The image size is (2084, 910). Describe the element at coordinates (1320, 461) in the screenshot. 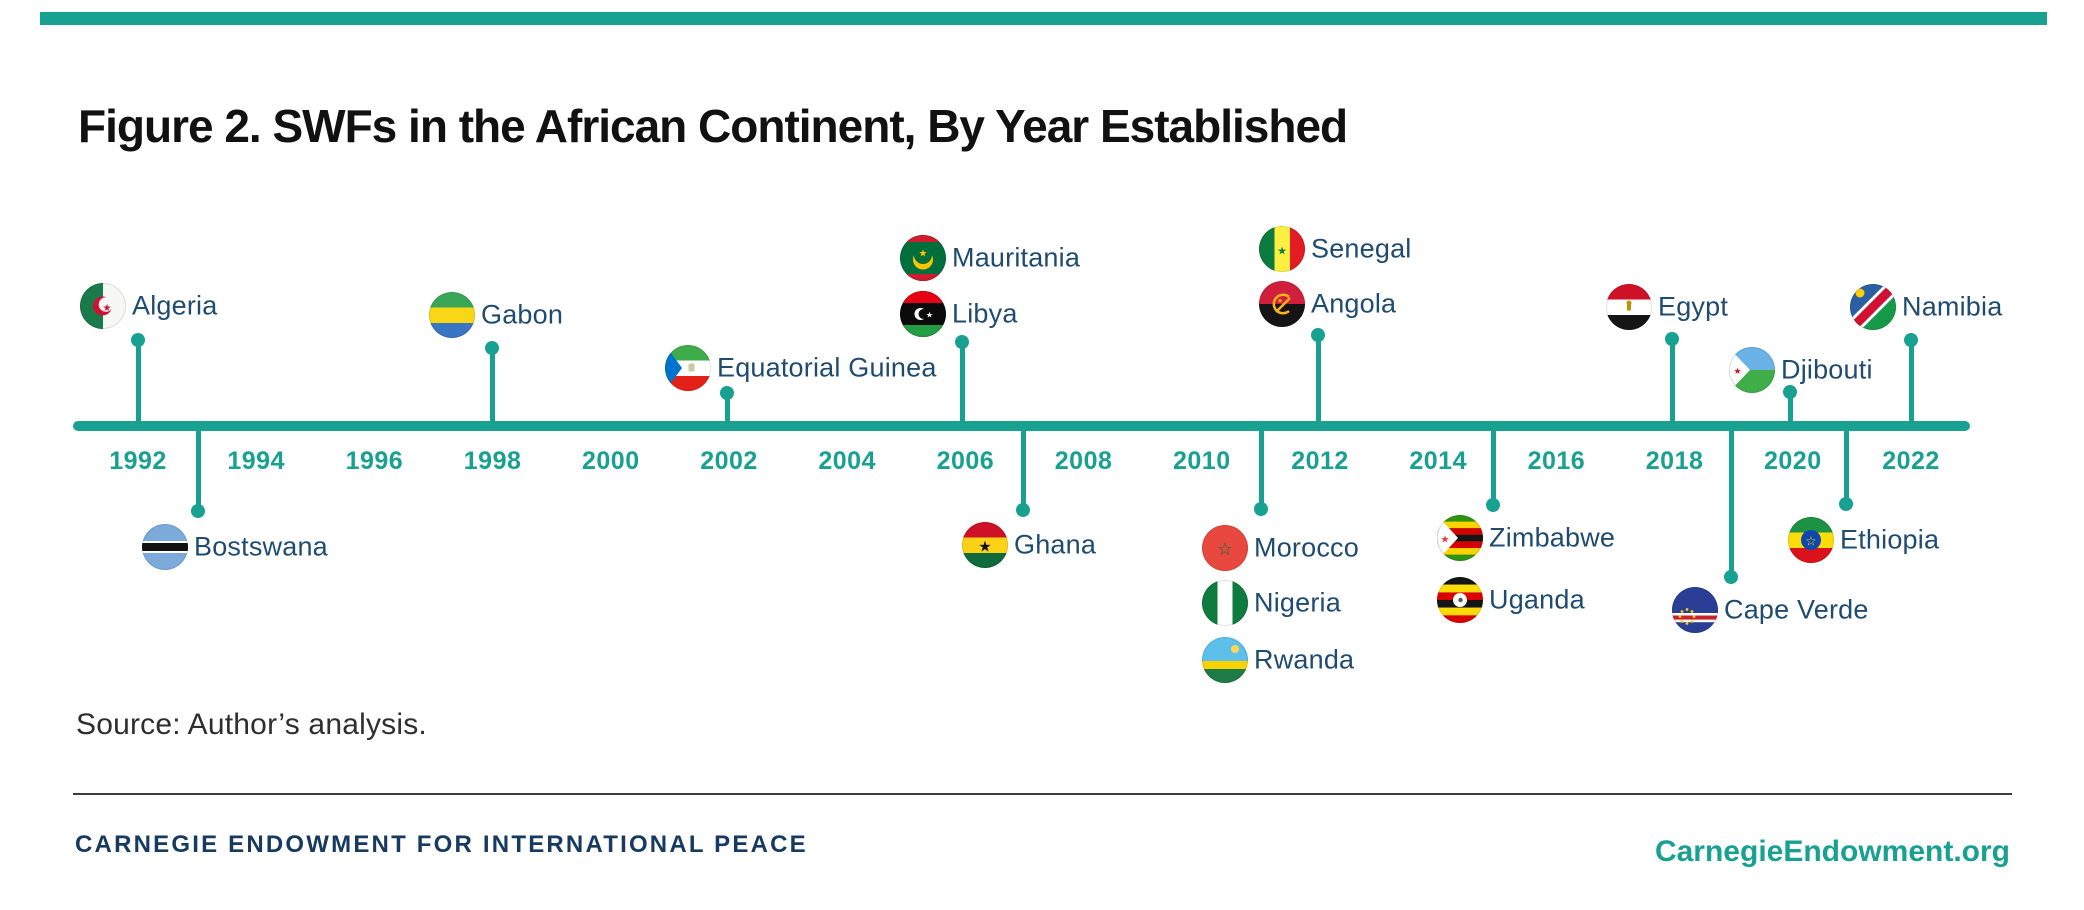

I see `year-label-2012: 2012` at that location.